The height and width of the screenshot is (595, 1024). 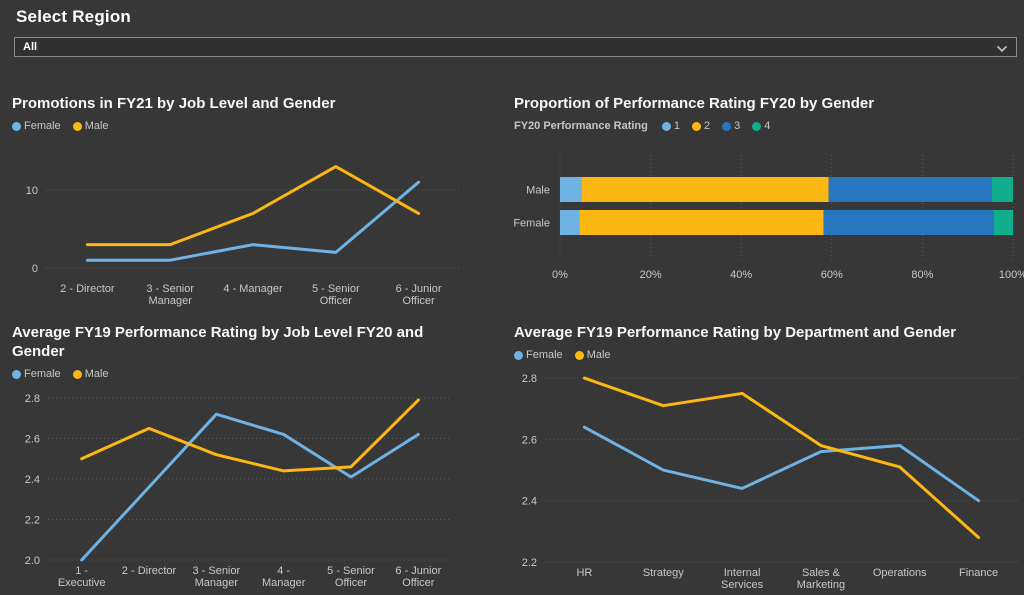 I want to click on region-filter-value: All, so click(x=30, y=47).